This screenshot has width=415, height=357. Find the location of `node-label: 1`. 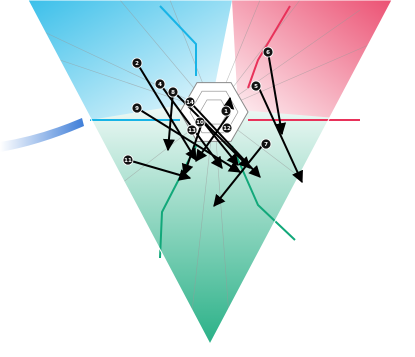

node-label: 1 is located at coordinates (226, 112).